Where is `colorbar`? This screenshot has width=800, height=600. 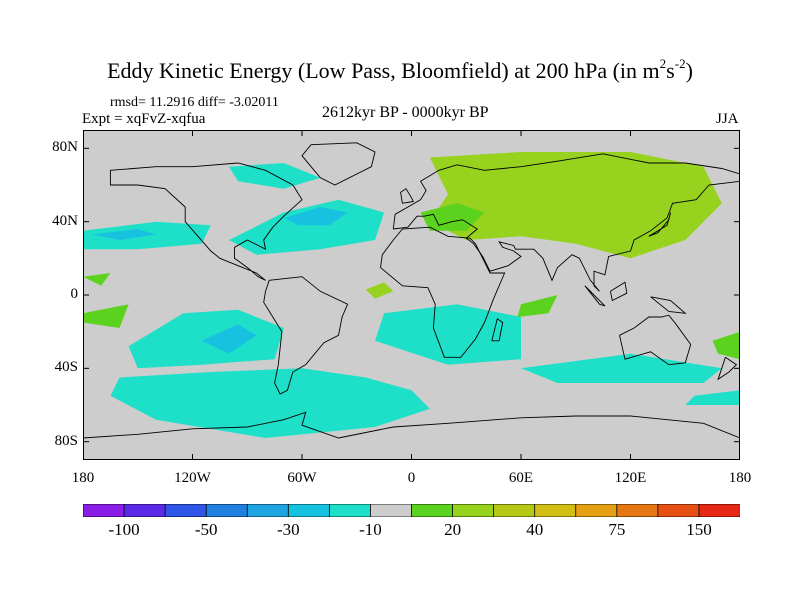
colorbar is located at coordinates (411, 510).